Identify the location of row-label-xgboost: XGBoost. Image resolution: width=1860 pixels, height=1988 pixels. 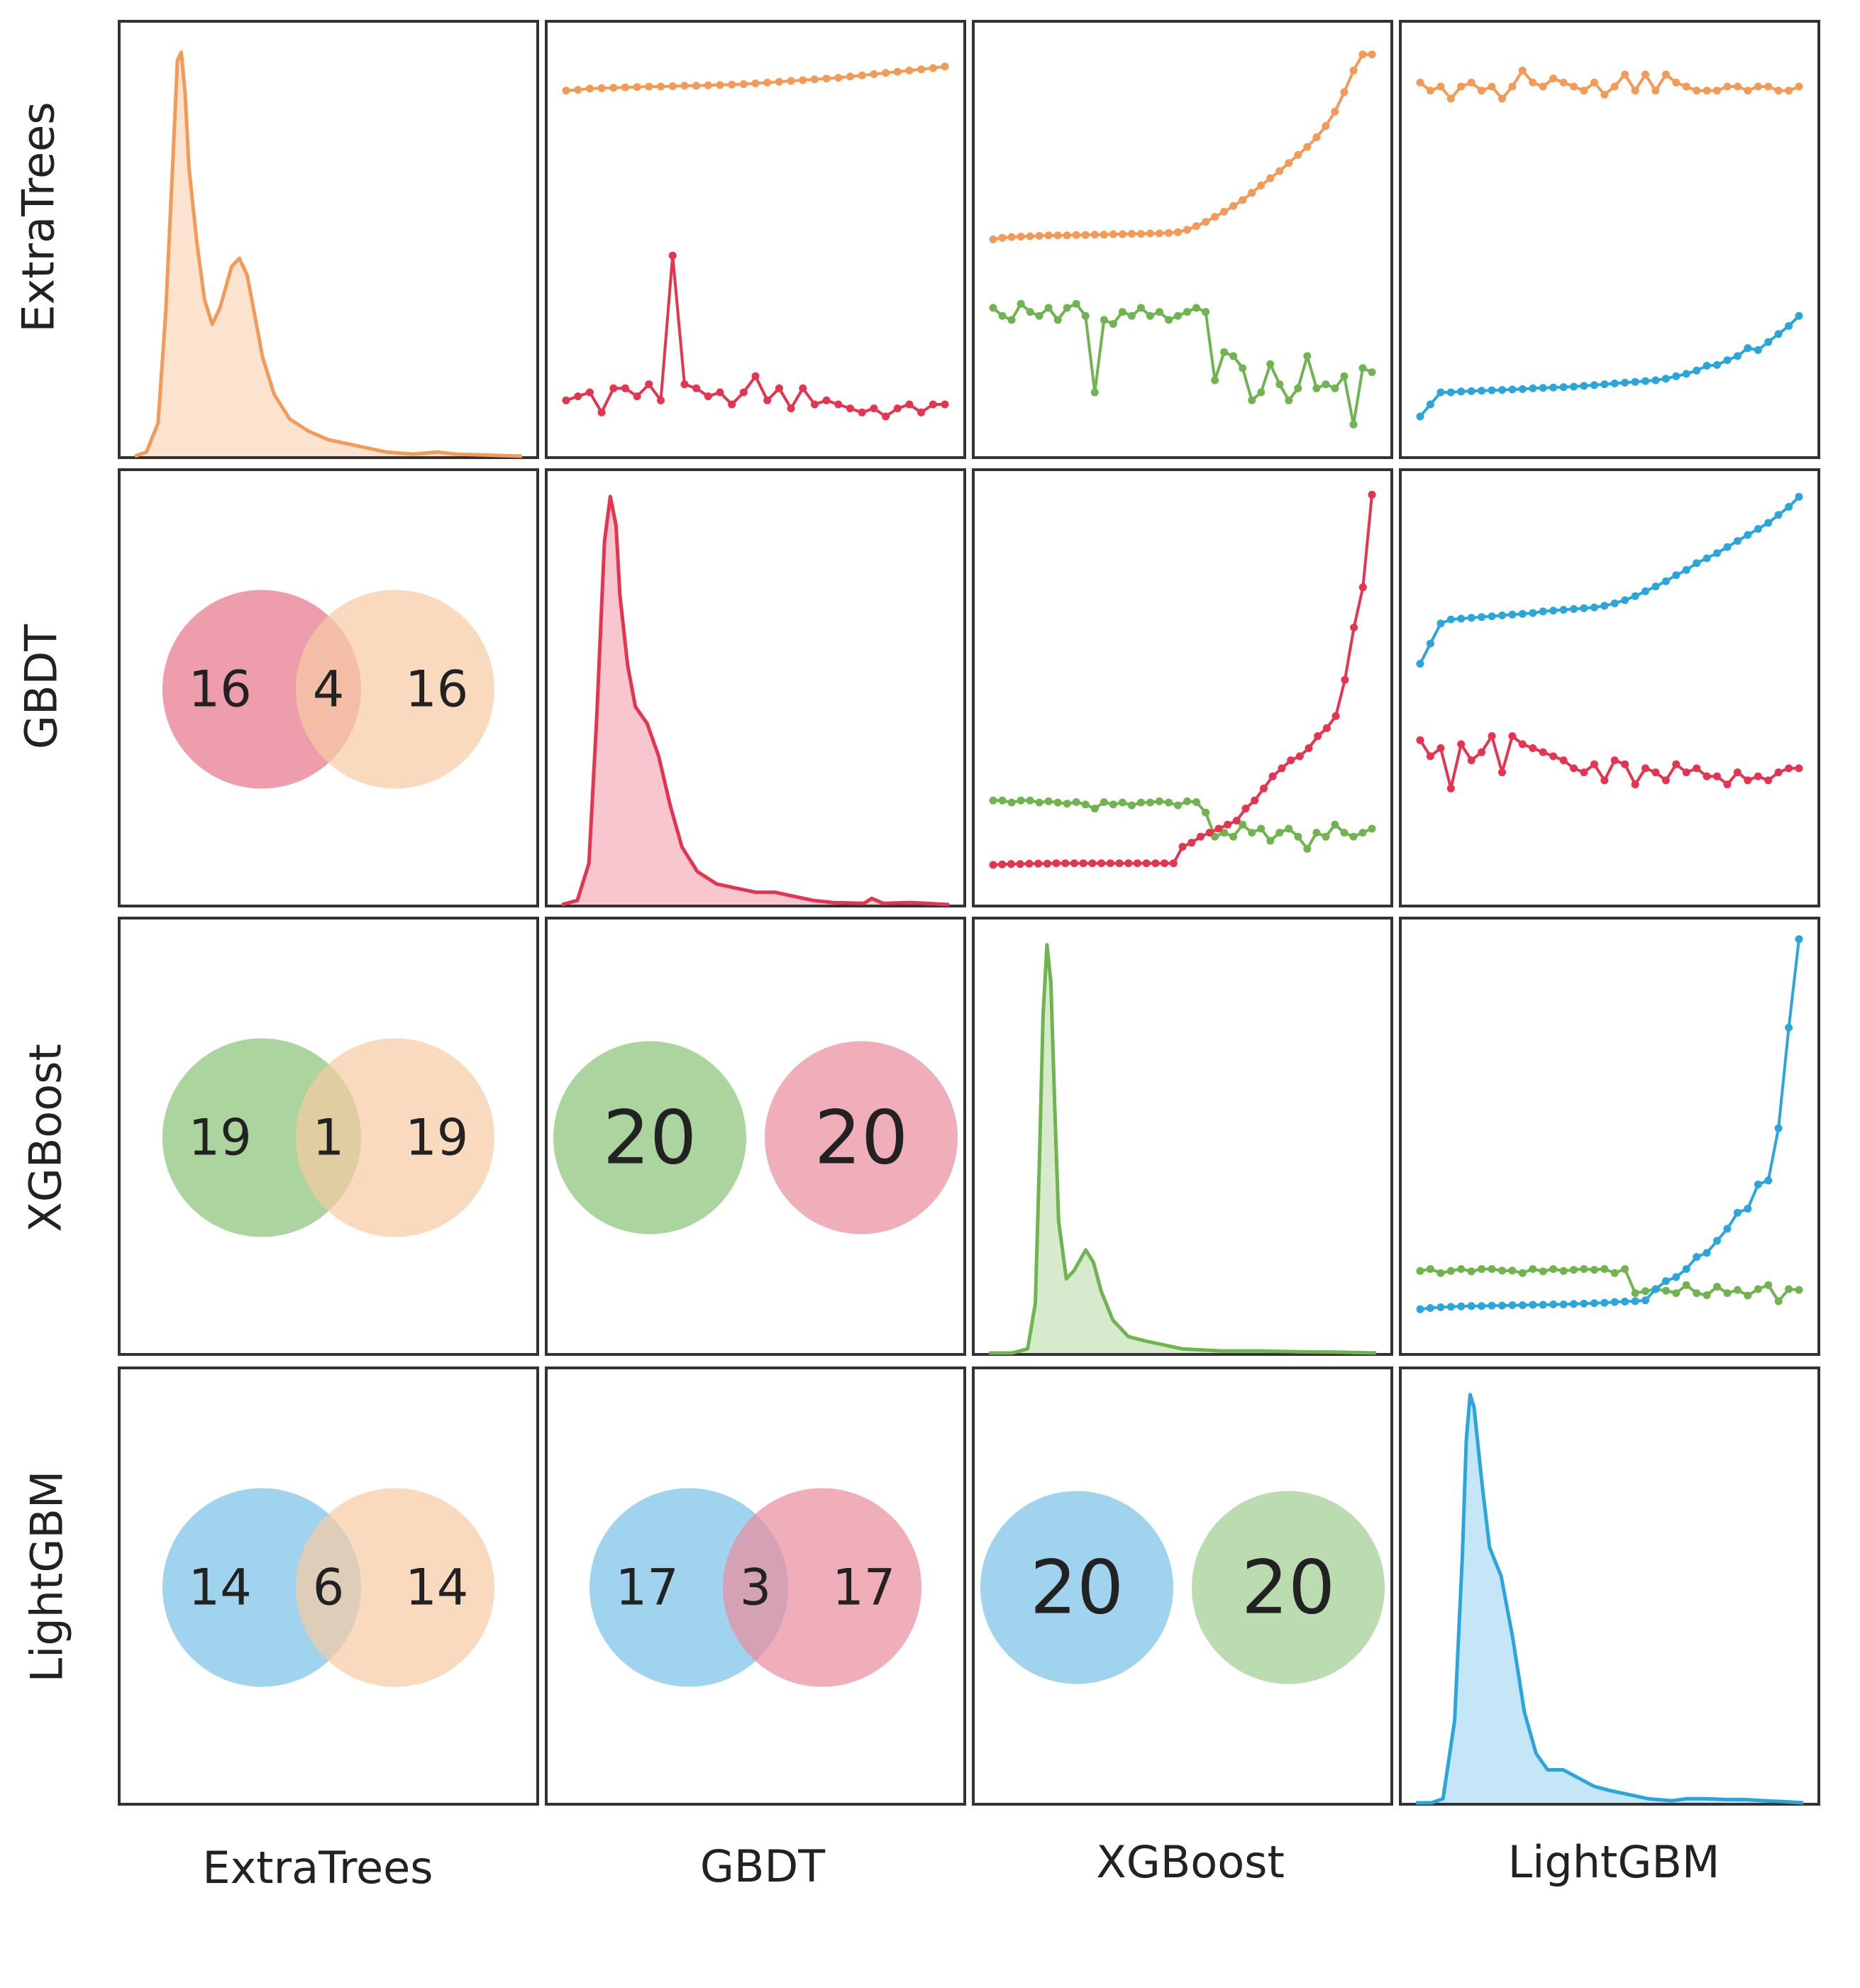
(46, 1138).